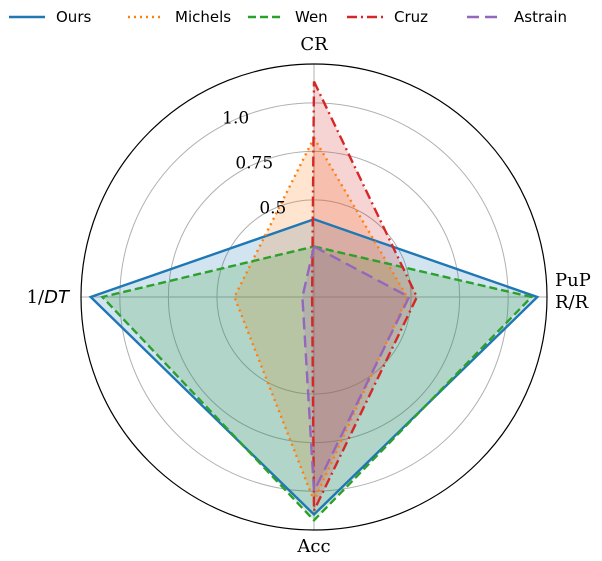 The width and height of the screenshot is (602, 561). I want to click on legend-swatch-michels, so click(146, 17).